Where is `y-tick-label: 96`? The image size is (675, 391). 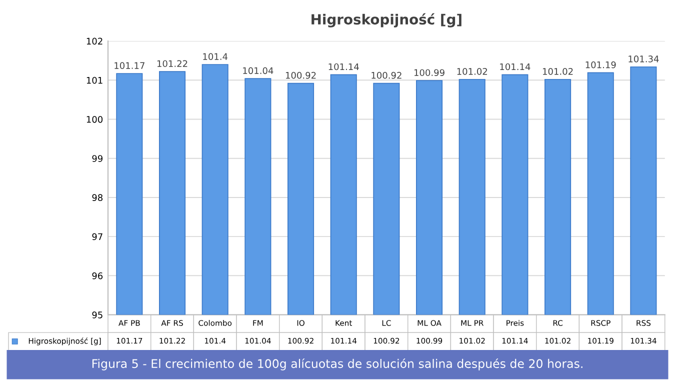
y-tick-label: 96 is located at coordinates (97, 276).